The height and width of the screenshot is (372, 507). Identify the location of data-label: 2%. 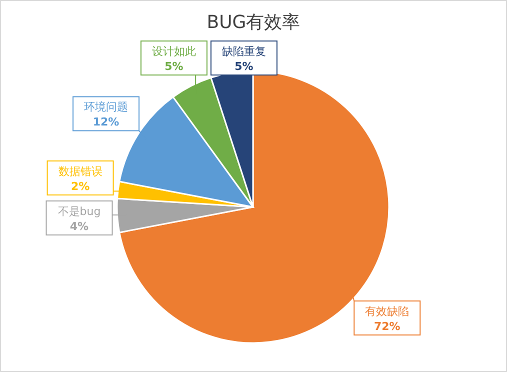
(80, 186).